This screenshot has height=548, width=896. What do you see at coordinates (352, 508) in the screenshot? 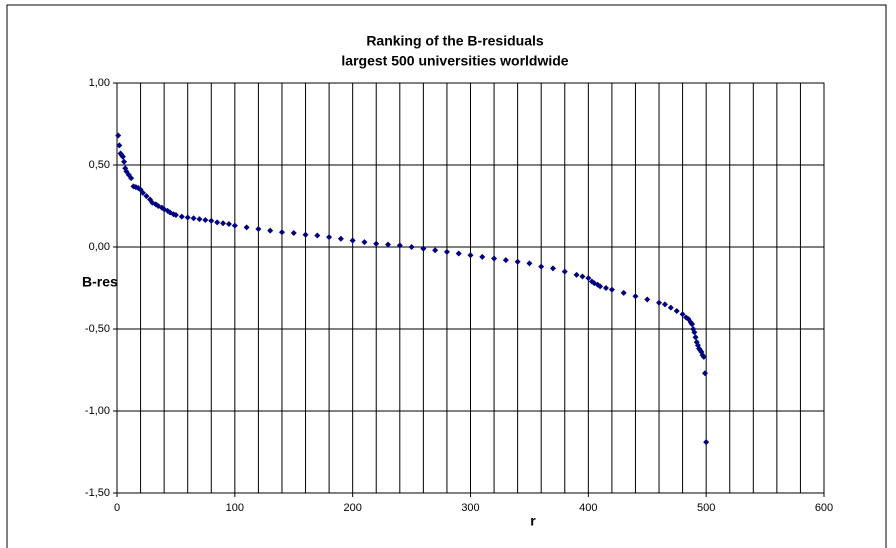
I see `x-tick-label: 200` at bounding box center [352, 508].